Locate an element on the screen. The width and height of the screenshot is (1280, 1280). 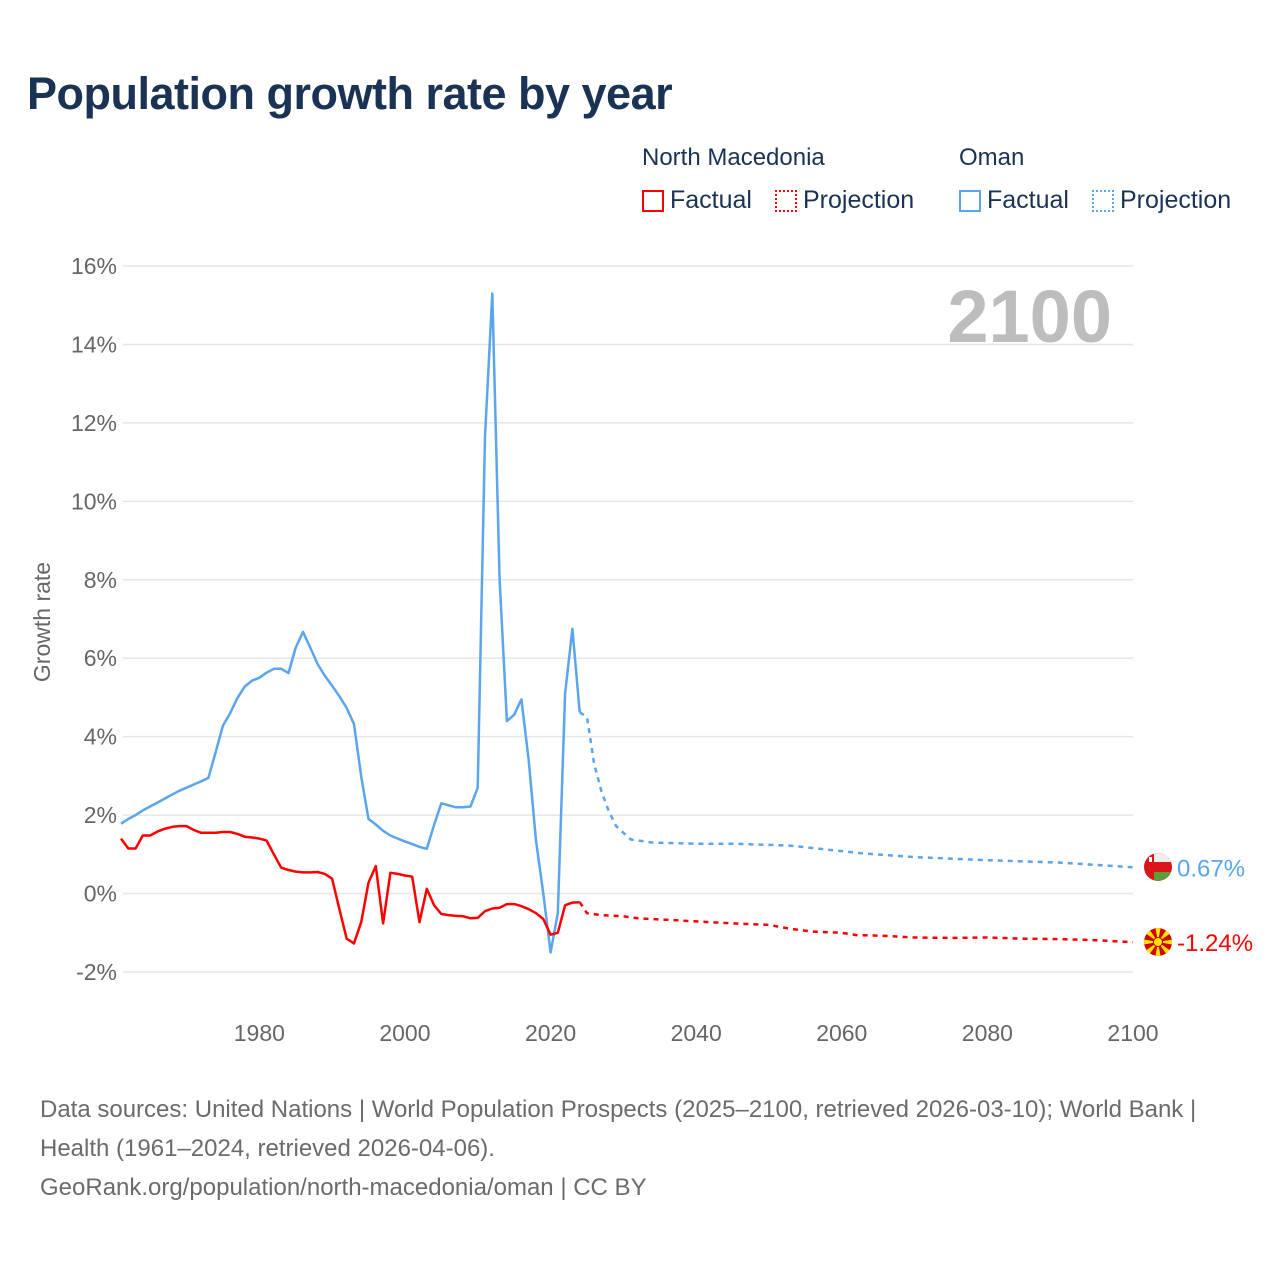
legend-item-north-macedonia-factual: Factual is located at coordinates (697, 200).